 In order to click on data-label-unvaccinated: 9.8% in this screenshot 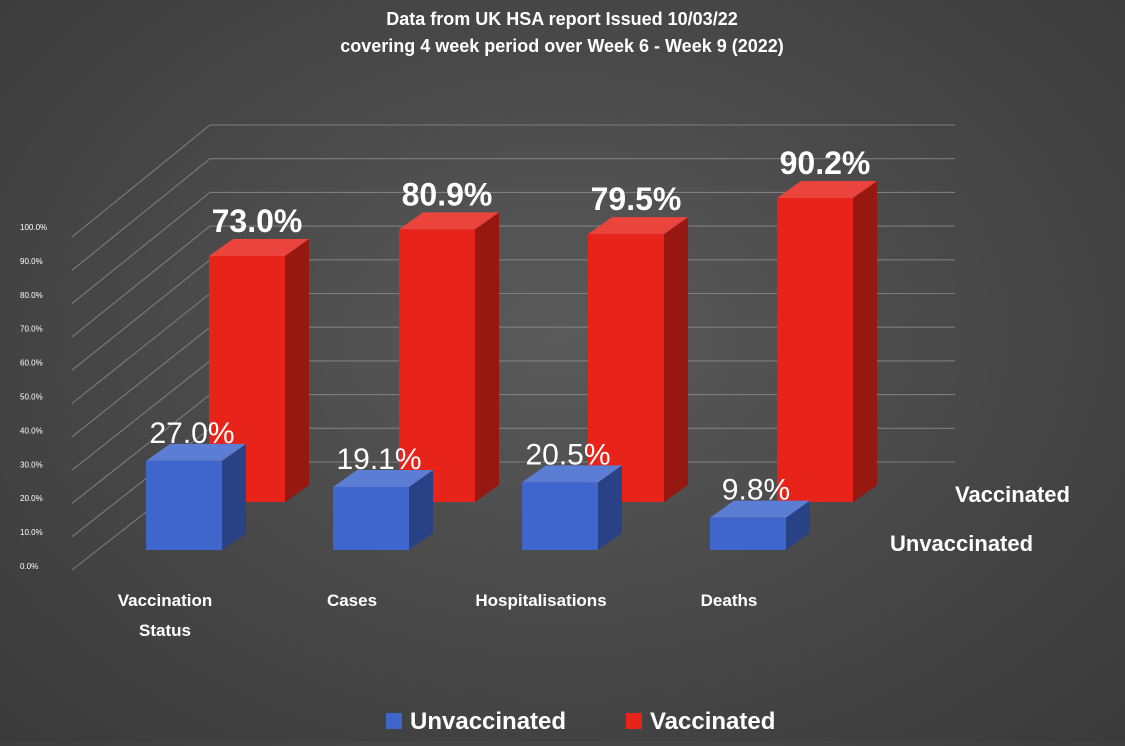, I will do `click(756, 490)`.